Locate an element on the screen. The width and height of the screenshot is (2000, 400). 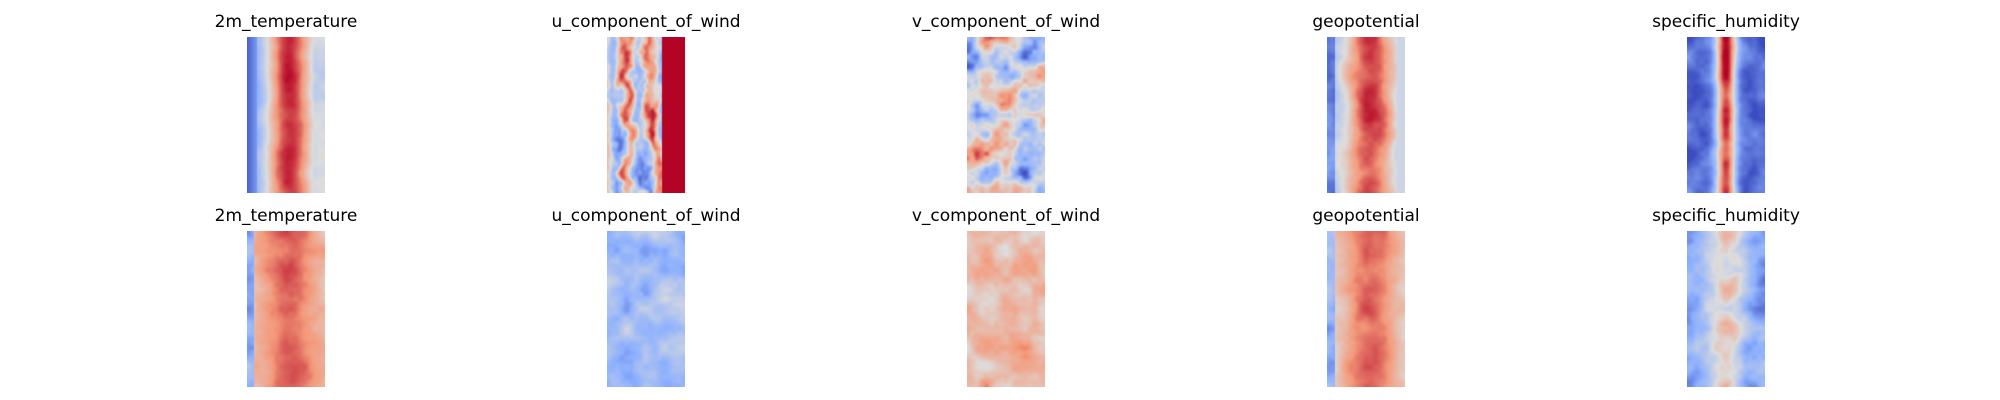
panel-title-r1-c1: 2m_temperature is located at coordinates (286, 22).